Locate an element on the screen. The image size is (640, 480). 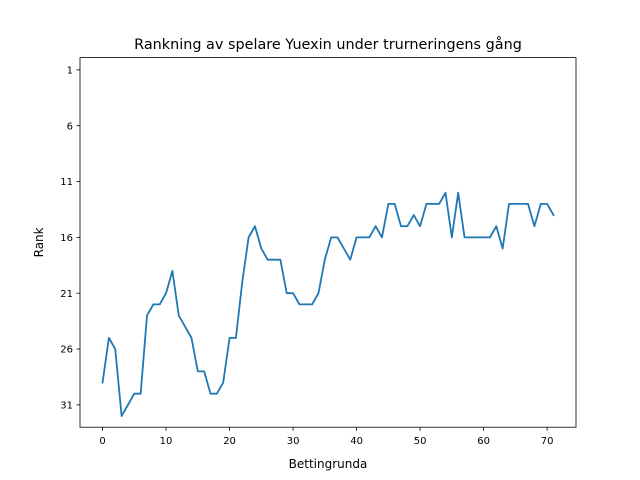
x-tick-label: 70 is located at coordinates (547, 441).